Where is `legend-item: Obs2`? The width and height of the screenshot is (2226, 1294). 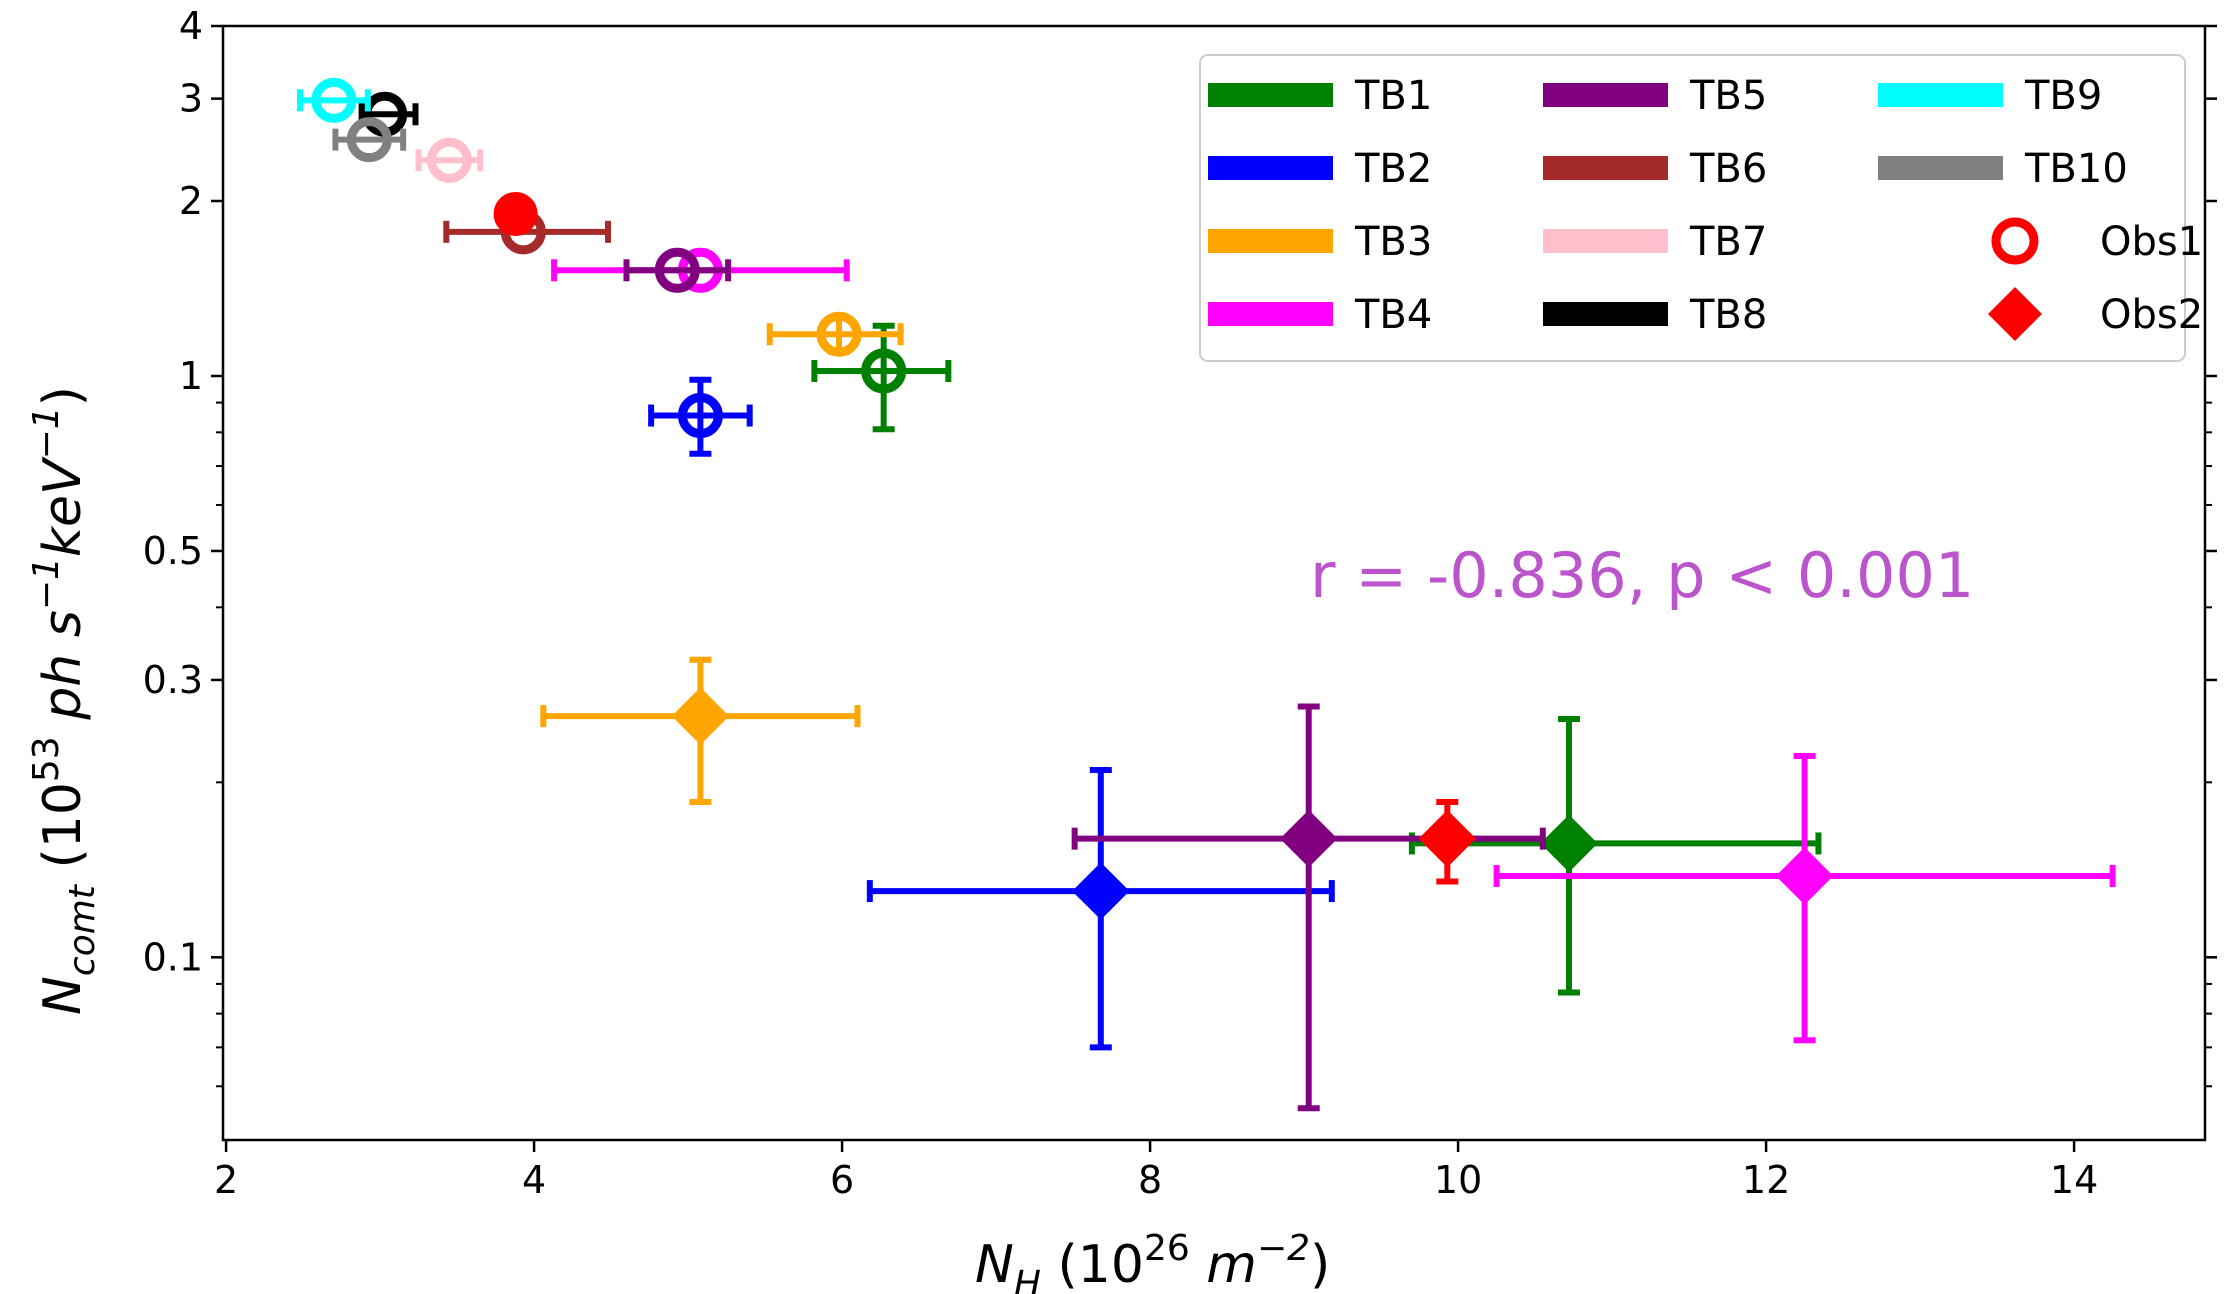 legend-item: Obs2 is located at coordinates (2095, 314).